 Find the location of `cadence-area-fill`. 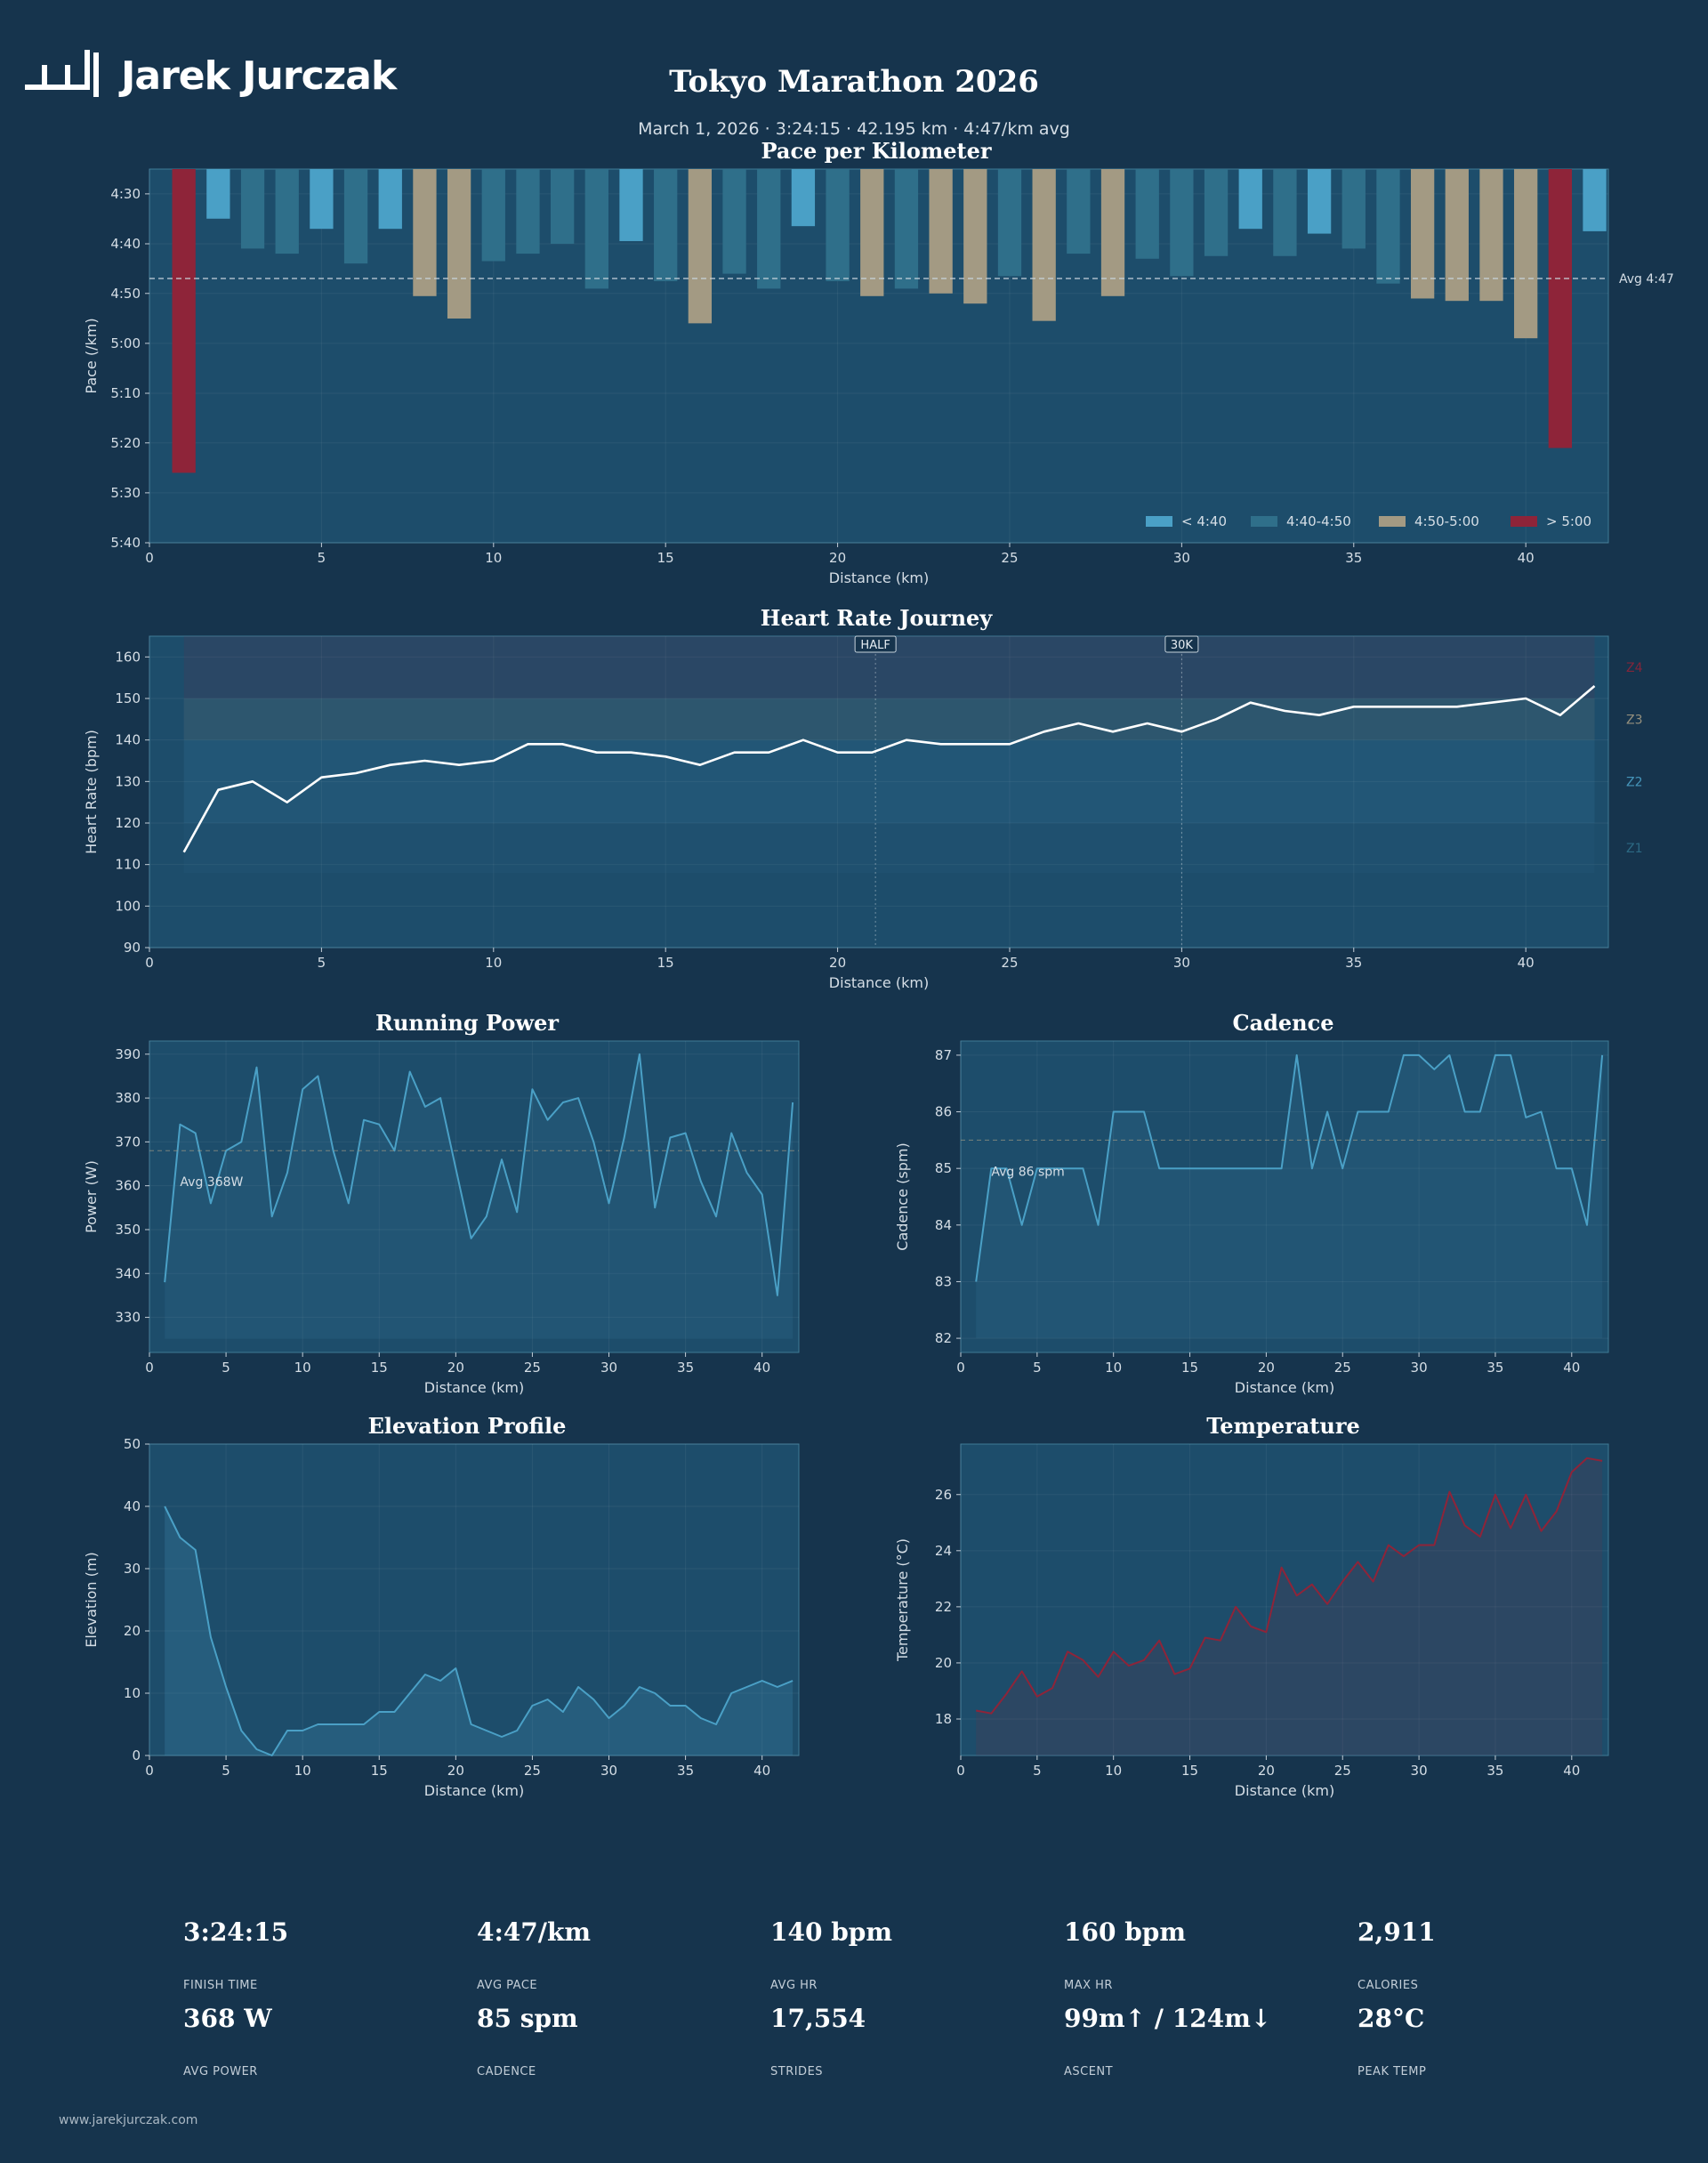

cadence-area-fill is located at coordinates (1289, 1196).